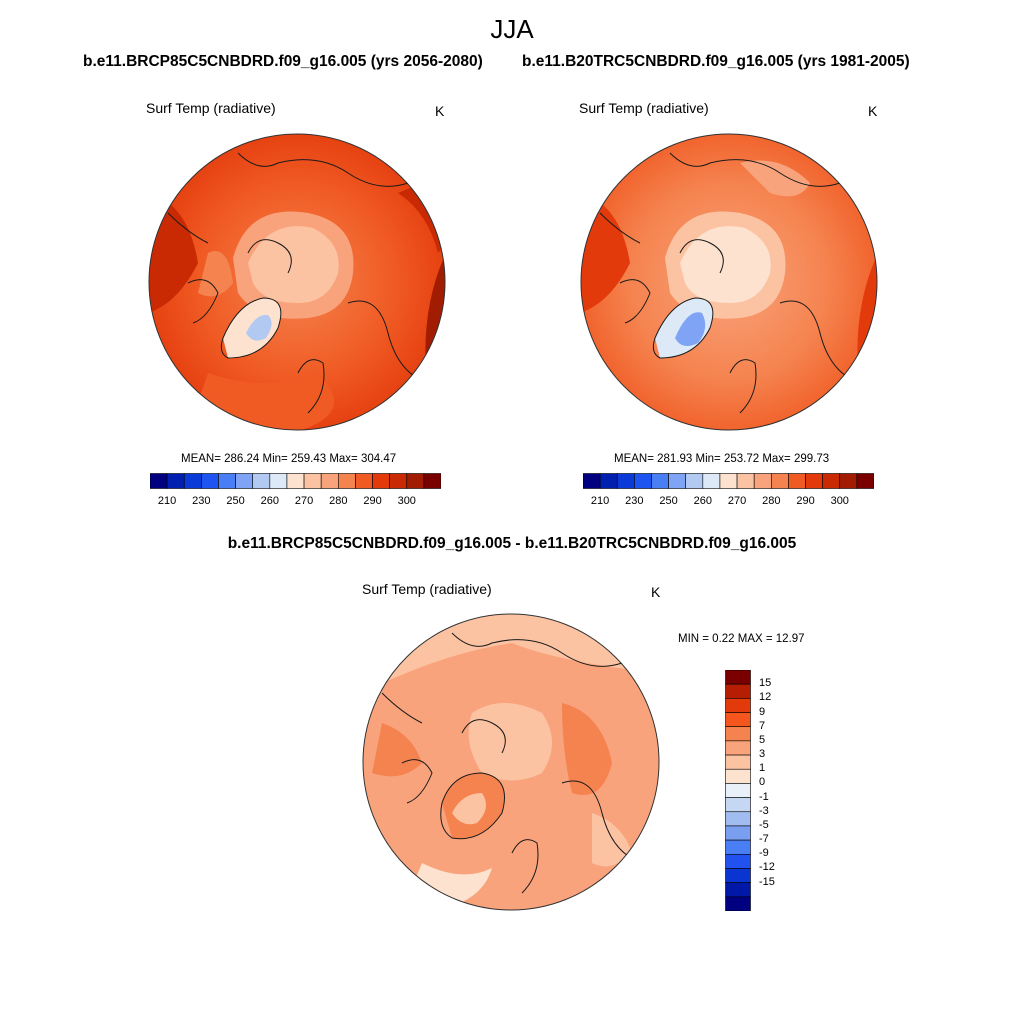  What do you see at coordinates (211, 108) in the screenshot?
I see `left-variable-label: Surf Temp (radiative)` at bounding box center [211, 108].